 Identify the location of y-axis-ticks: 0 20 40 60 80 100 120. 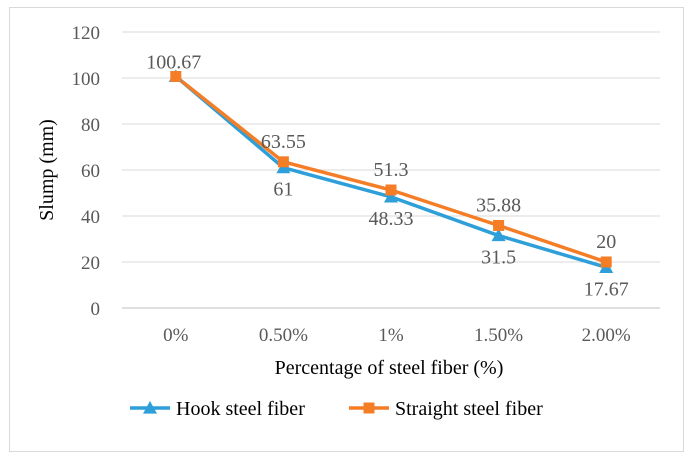
(86, 171).